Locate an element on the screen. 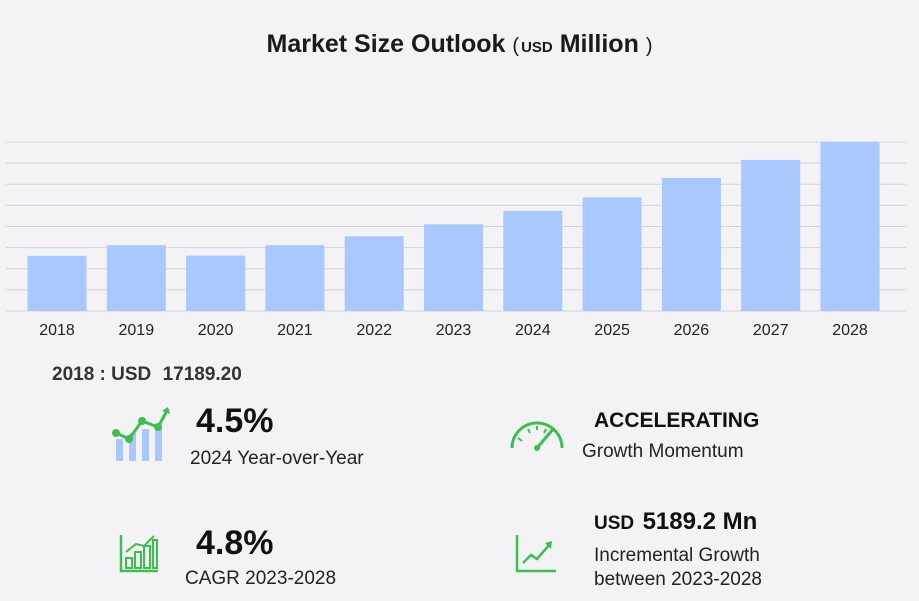 Image resolution: width=919 pixels, height=601 pixels. momentum-label-wrap: Growth Momentum is located at coordinates (663, 452).